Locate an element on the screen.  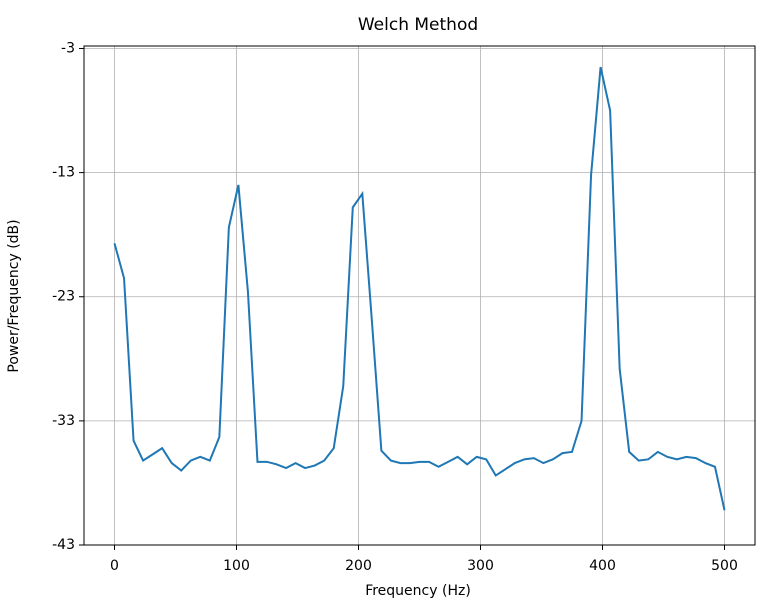
x-tick-label: 100 is located at coordinates (236, 566).